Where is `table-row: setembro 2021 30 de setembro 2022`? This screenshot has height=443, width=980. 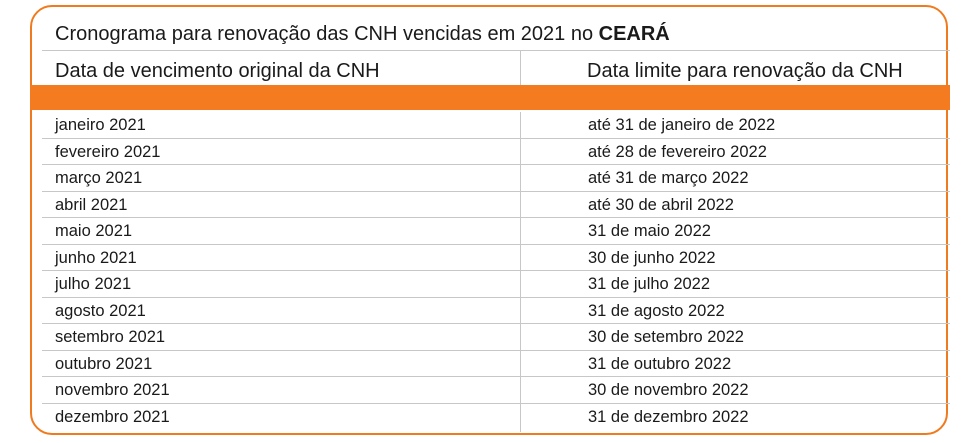
table-row: setembro 2021 30 de setembro 2022 is located at coordinates (490, 337).